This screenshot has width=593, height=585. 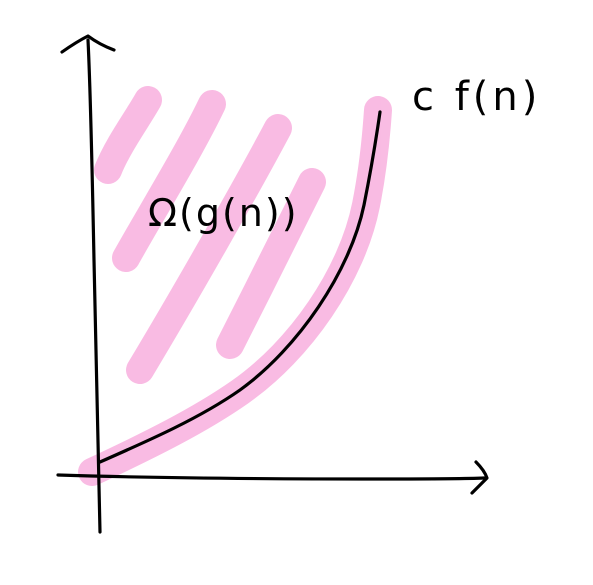 What do you see at coordinates (94, 286) in the screenshot?
I see `y-axis` at bounding box center [94, 286].